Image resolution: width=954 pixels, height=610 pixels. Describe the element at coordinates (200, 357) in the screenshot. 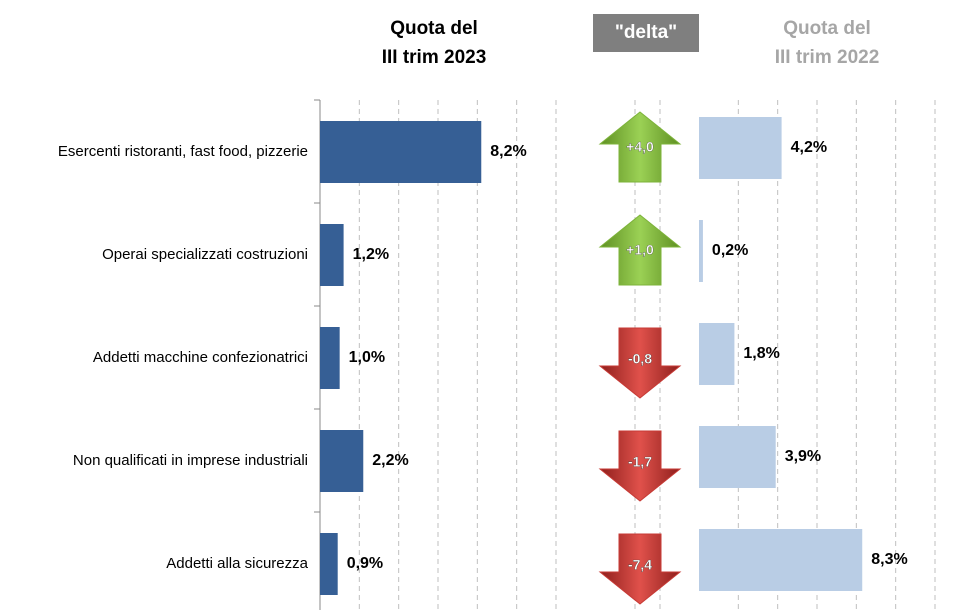

I see `category-label: Addetti macchine confezionatrici` at that location.